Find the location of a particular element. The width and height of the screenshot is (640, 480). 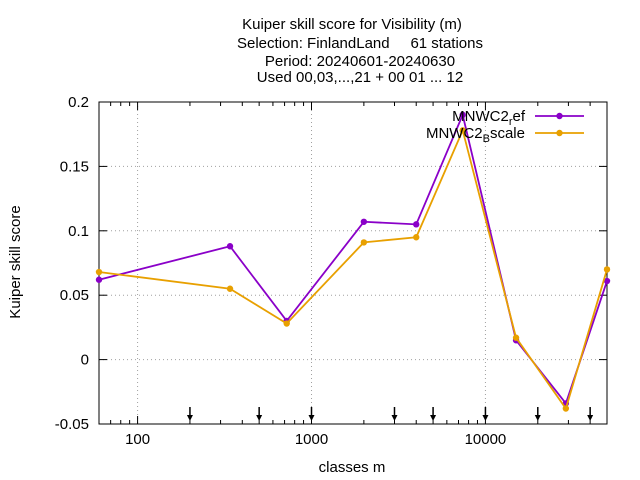

x-tick-label: 1000 is located at coordinates (311, 439).